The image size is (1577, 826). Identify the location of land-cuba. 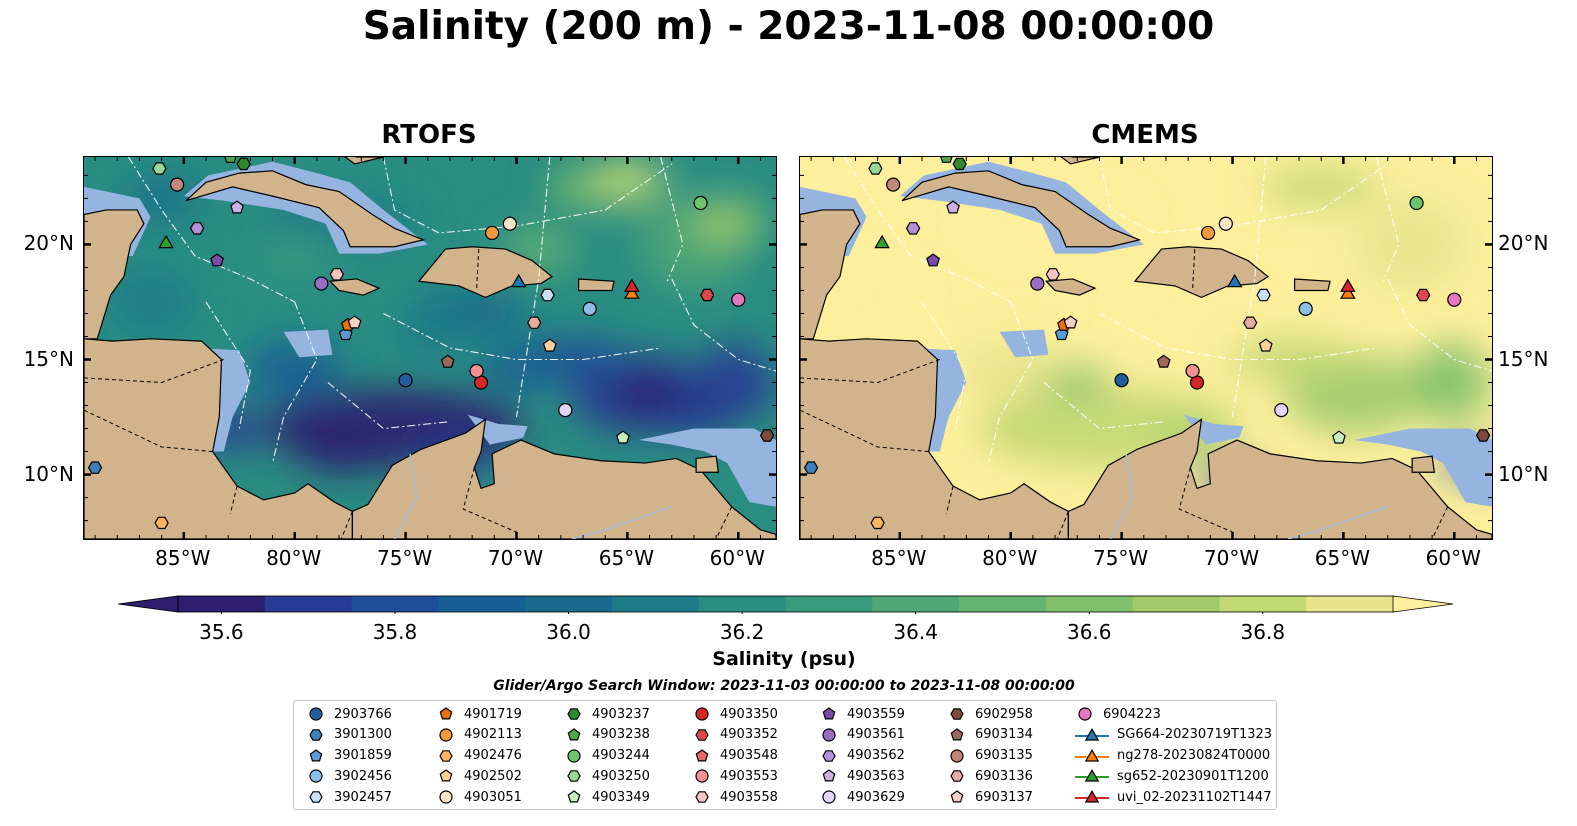
(1021, 209).